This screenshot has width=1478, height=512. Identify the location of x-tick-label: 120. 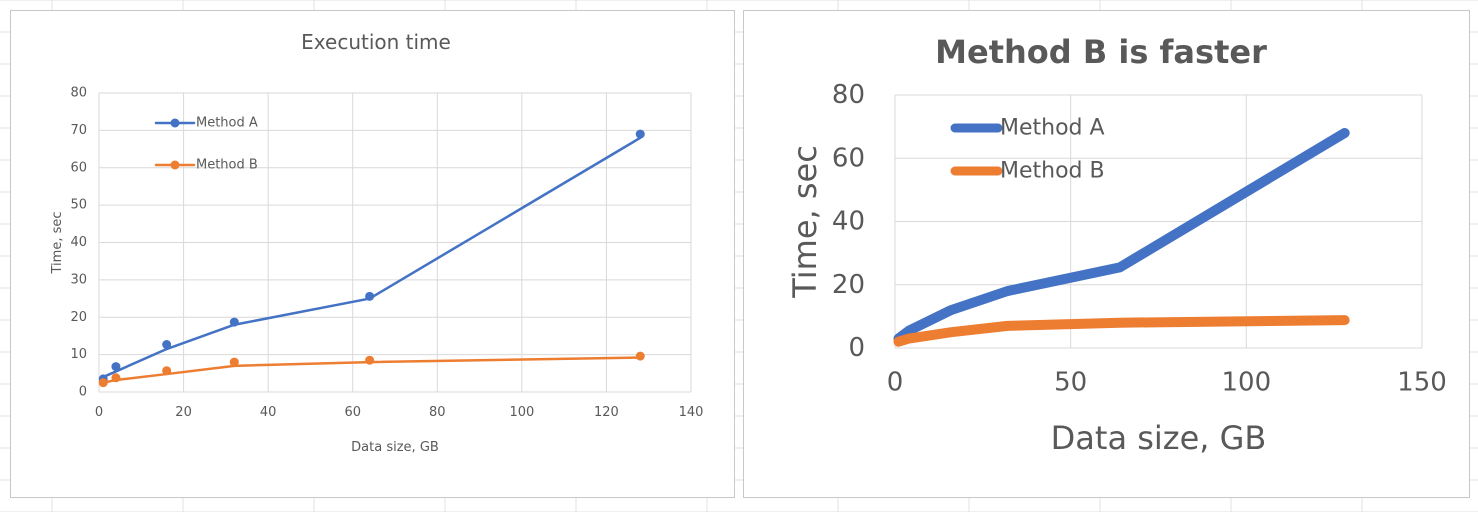
(606, 412).